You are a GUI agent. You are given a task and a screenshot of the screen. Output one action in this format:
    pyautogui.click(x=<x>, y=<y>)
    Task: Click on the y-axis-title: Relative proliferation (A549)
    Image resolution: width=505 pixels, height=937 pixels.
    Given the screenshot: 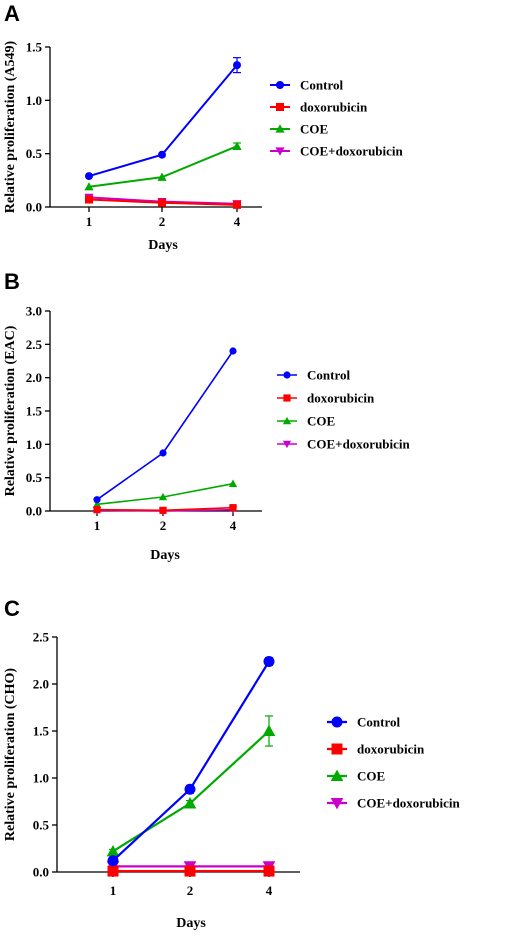 What is the action you would take?
    pyautogui.click(x=10, y=126)
    